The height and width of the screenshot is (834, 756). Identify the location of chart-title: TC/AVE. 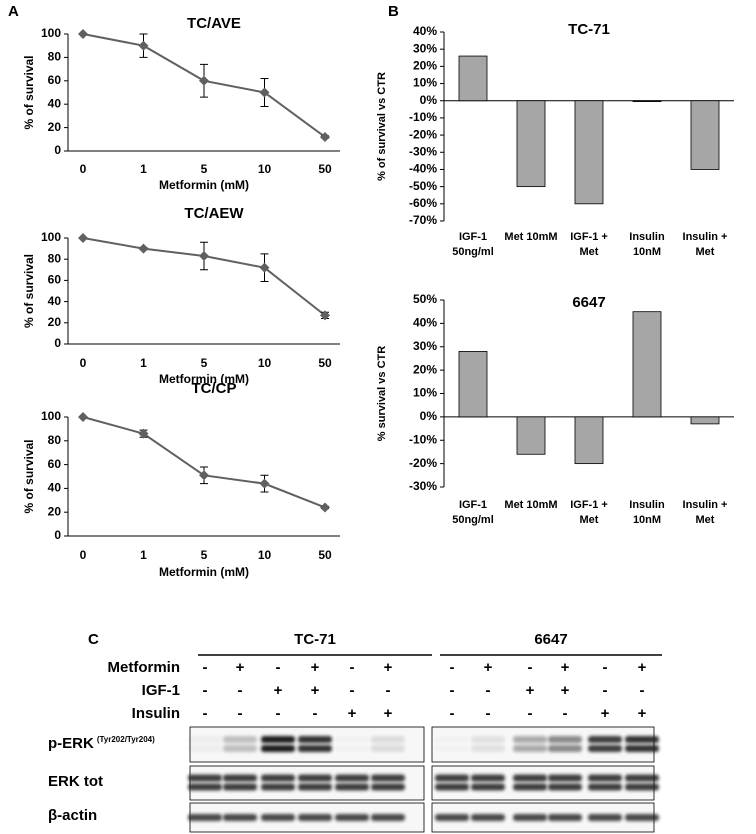
(214, 23).